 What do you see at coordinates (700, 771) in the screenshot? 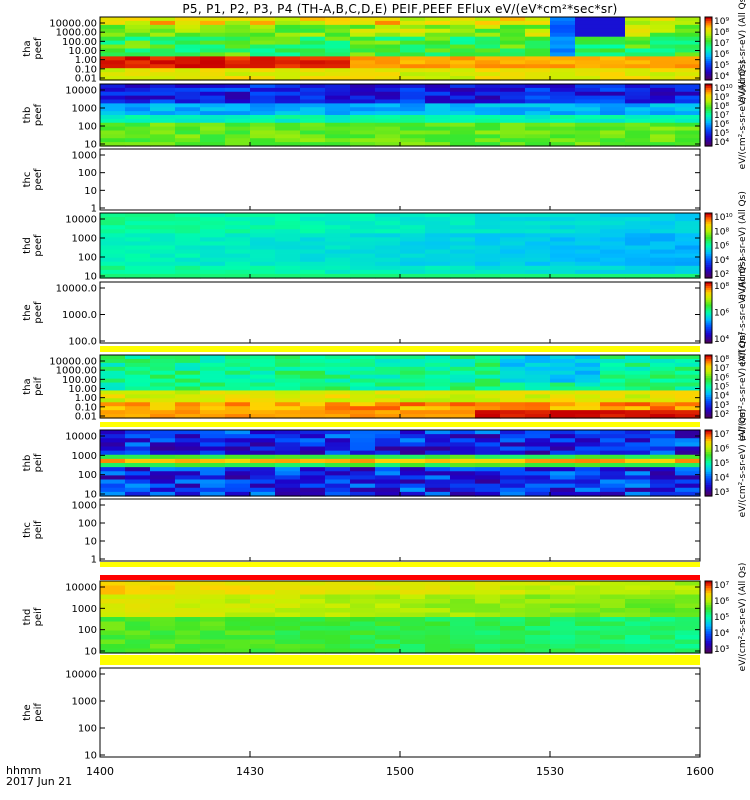
I see `x-tick-label-1600: 1600` at bounding box center [700, 771].